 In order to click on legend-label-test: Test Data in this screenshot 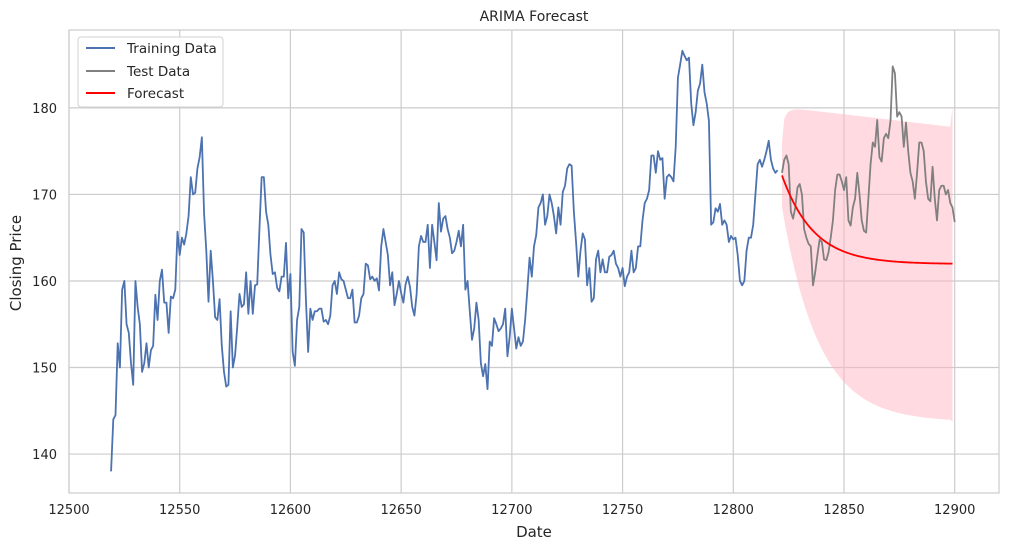, I will do `click(158, 72)`.